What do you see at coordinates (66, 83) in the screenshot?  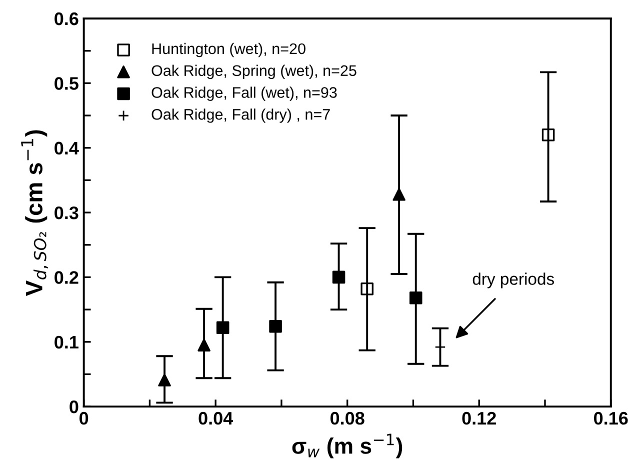 I see `y-tick-label: 0.5` at bounding box center [66, 83].